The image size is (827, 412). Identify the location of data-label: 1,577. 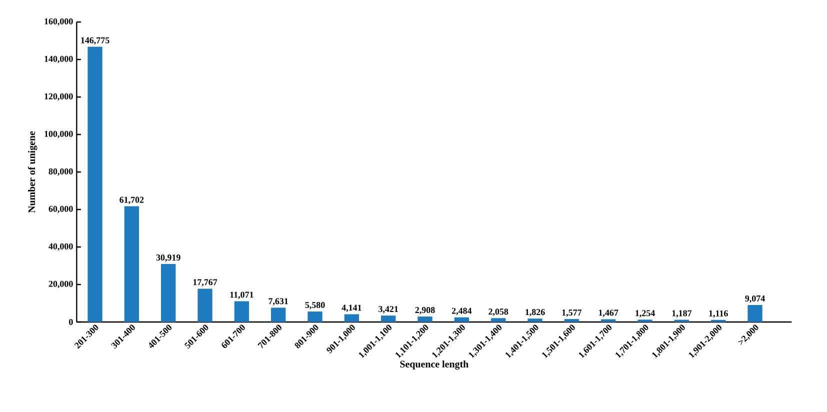
(572, 313).